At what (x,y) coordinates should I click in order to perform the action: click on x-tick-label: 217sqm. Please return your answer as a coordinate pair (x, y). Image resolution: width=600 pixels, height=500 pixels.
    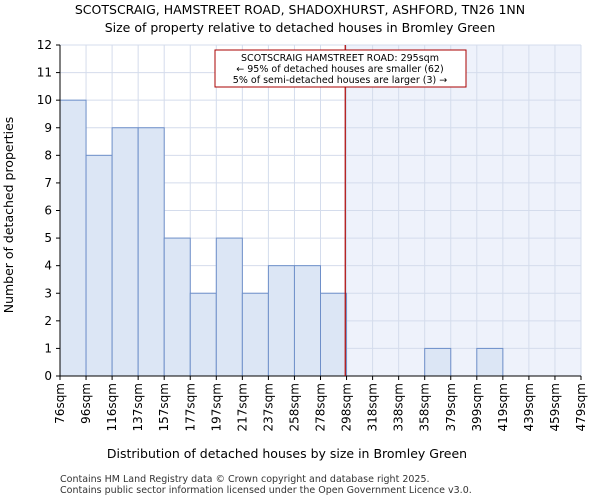
    Looking at the image, I should click on (242, 407).